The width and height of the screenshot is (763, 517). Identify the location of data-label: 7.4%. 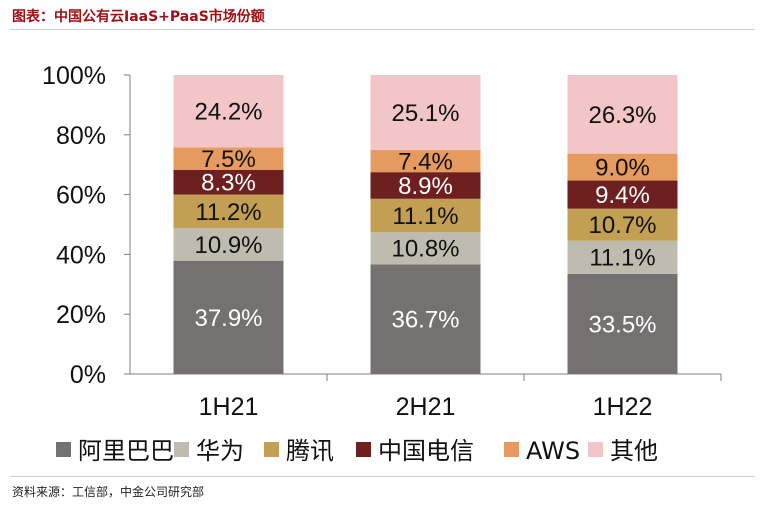
(425, 162).